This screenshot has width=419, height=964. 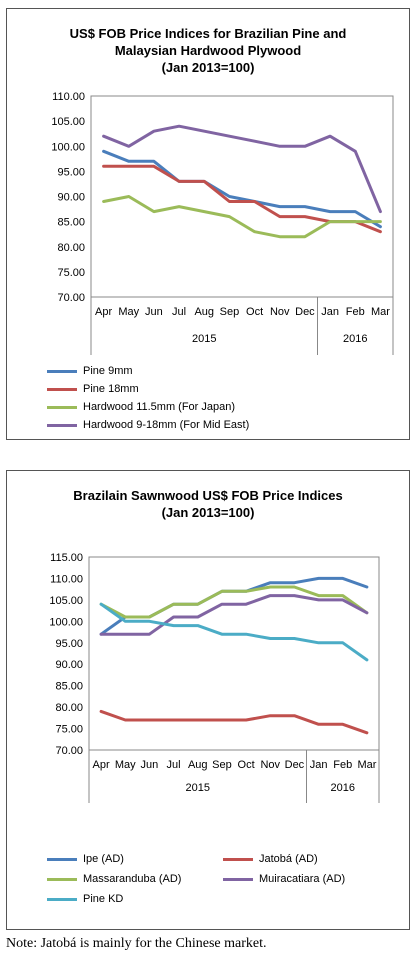 What do you see at coordinates (108, 371) in the screenshot?
I see `legend-label: Pine 9mm` at bounding box center [108, 371].